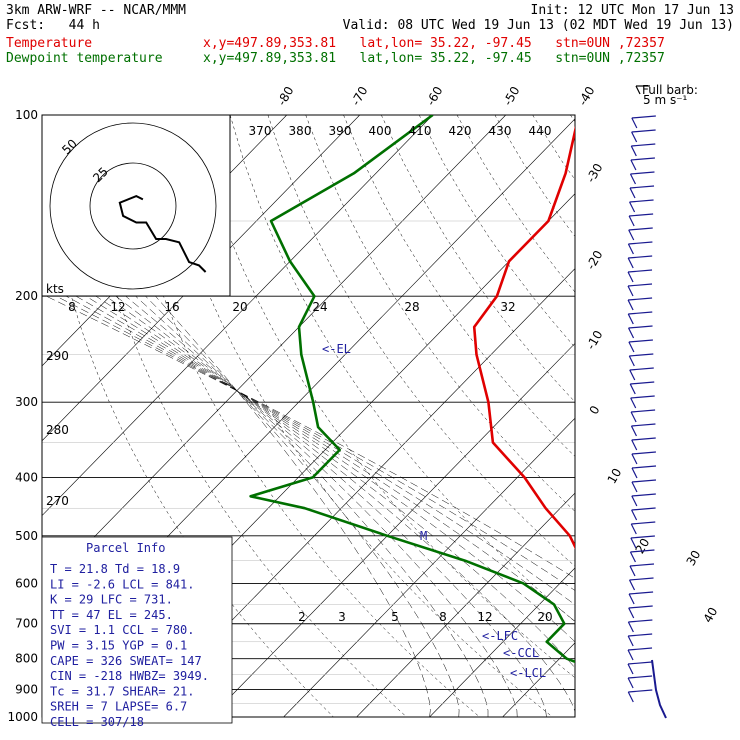 This screenshot has height=740, width=740. Describe the element at coordinates (659, 689) in the screenshot. I see `low-level-barbs` at that location.